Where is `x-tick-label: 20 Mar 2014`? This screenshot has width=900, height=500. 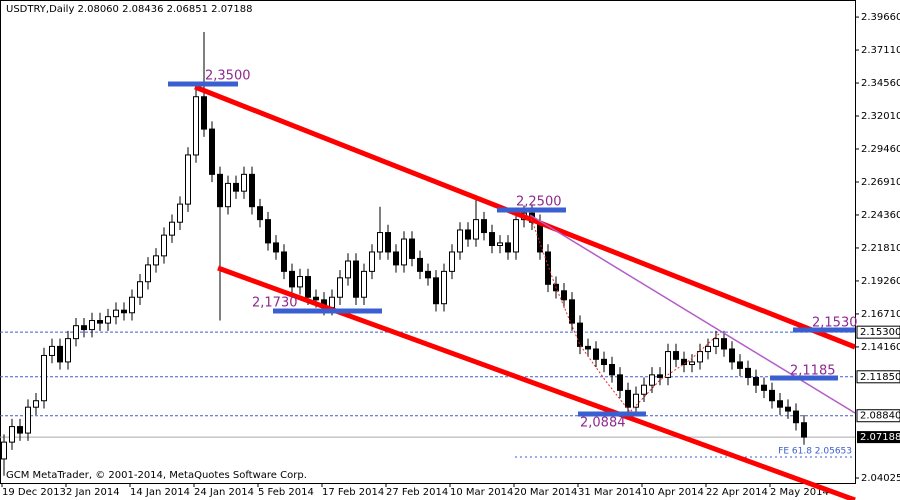 x-tick-label: 20 Mar 2014 is located at coordinates (545, 492).